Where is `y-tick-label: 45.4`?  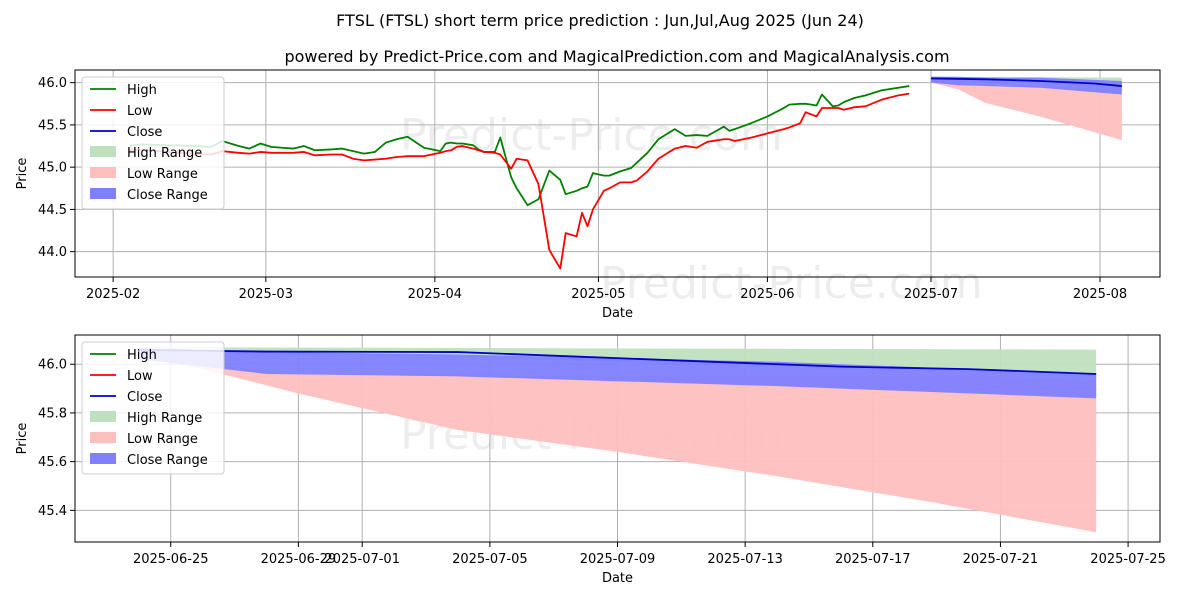
y-tick-label: 45.4 is located at coordinates (52, 511).